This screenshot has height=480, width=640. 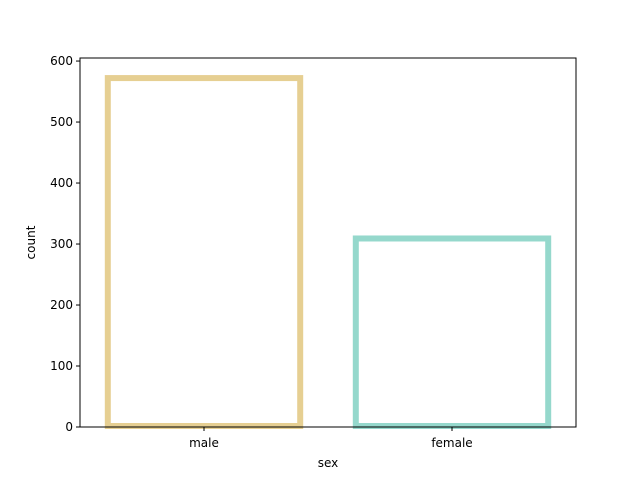 I want to click on y-tick-label-300: 300, so click(x=61, y=244).